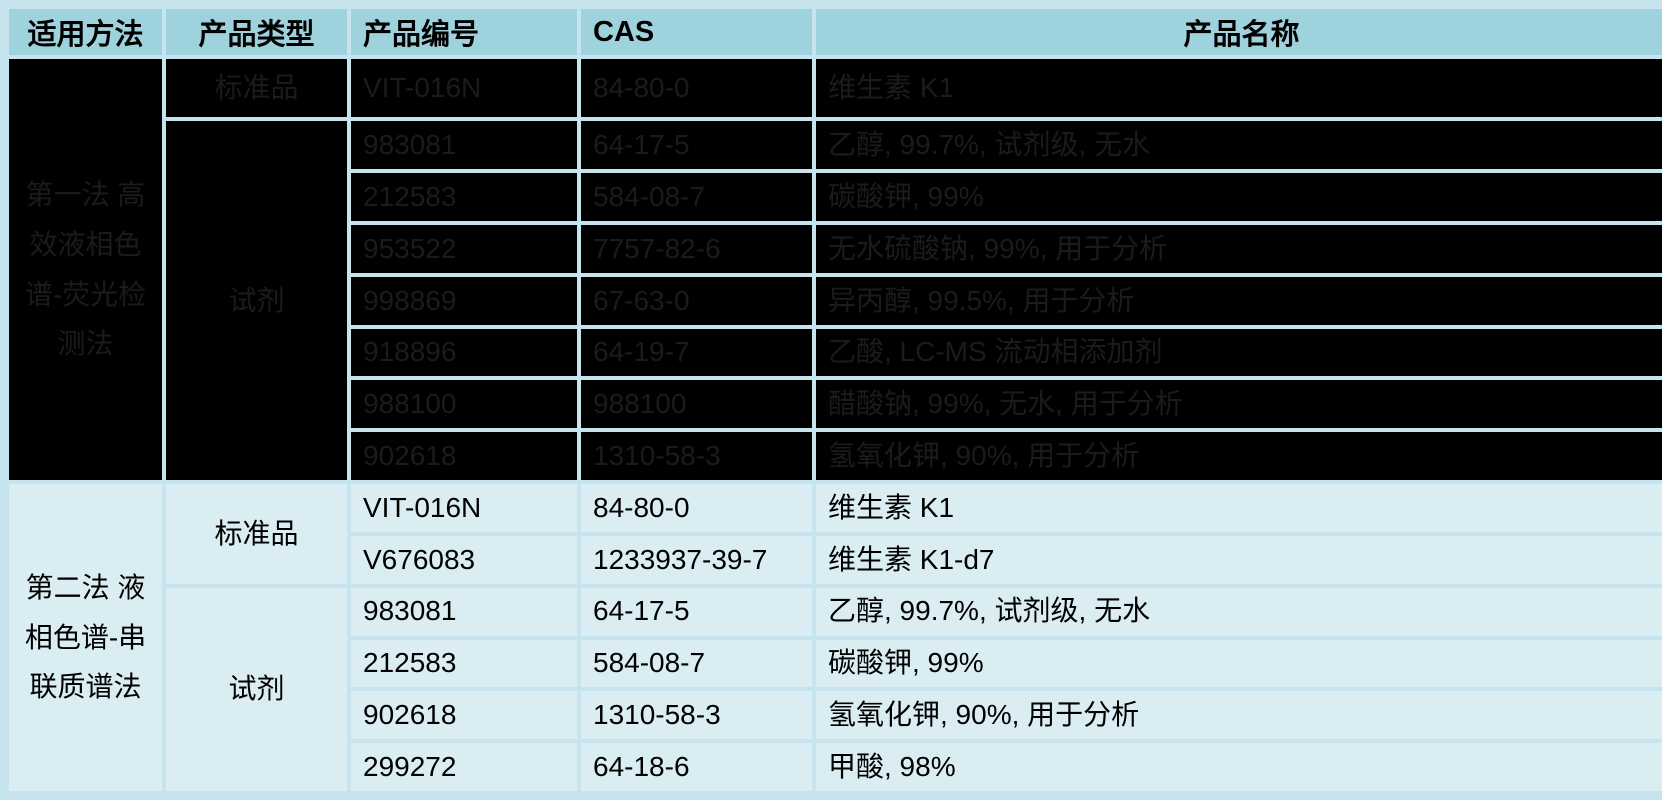  I want to click on table-row: 988100 988100 醋酸钠, 99%, 无水, 用于分析, so click(834, 404).